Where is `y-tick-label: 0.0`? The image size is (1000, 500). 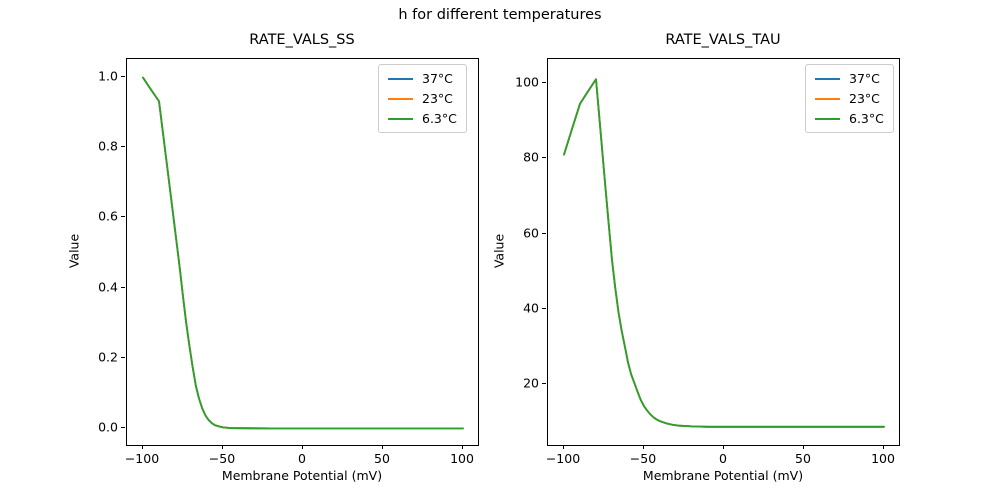 y-tick-label: 0.0 is located at coordinates (108, 427).